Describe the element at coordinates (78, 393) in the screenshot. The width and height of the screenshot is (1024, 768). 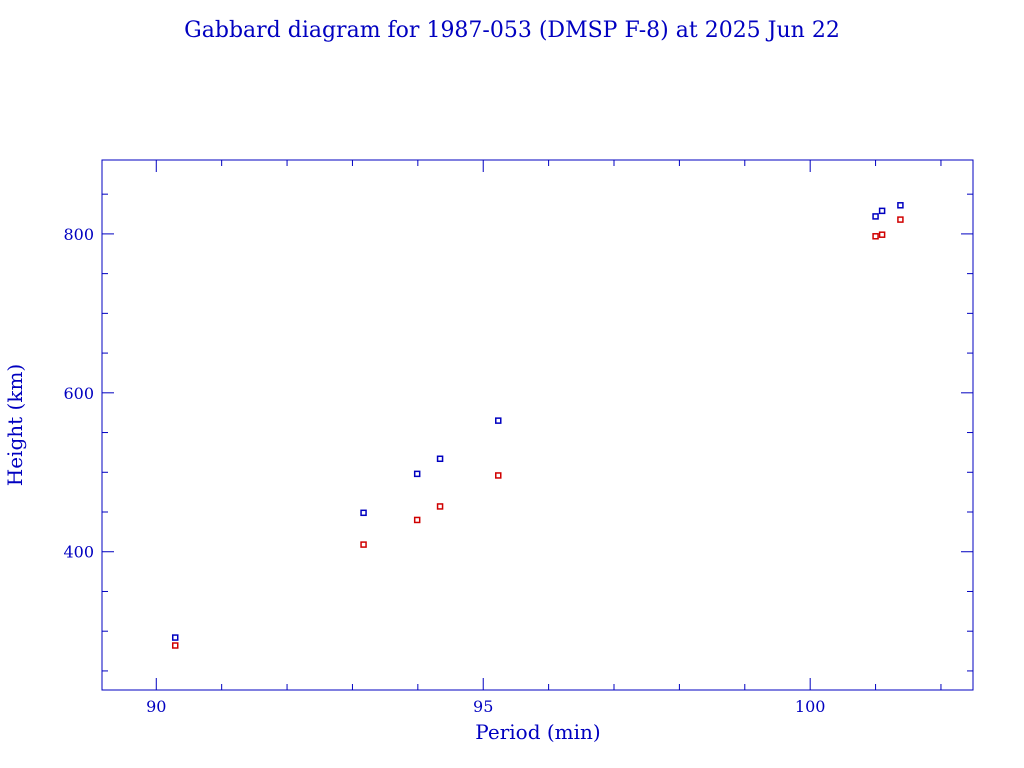
I see `y-tick-label: 600` at that location.